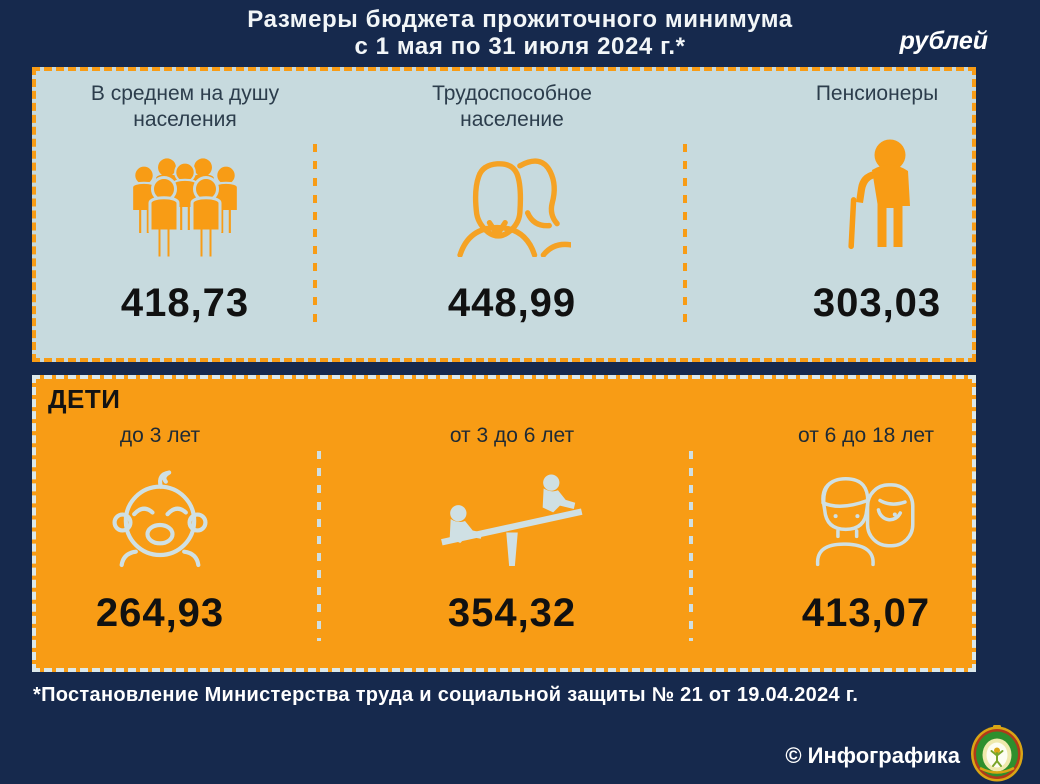  Describe the element at coordinates (866, 520) in the screenshot. I see `teenagers-icon` at that location.